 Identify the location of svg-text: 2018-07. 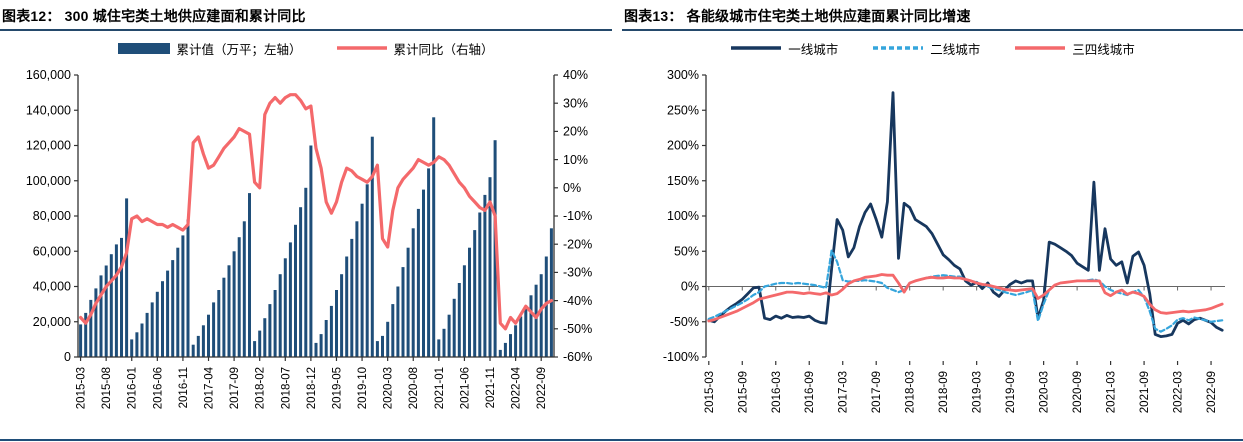
(286, 388).